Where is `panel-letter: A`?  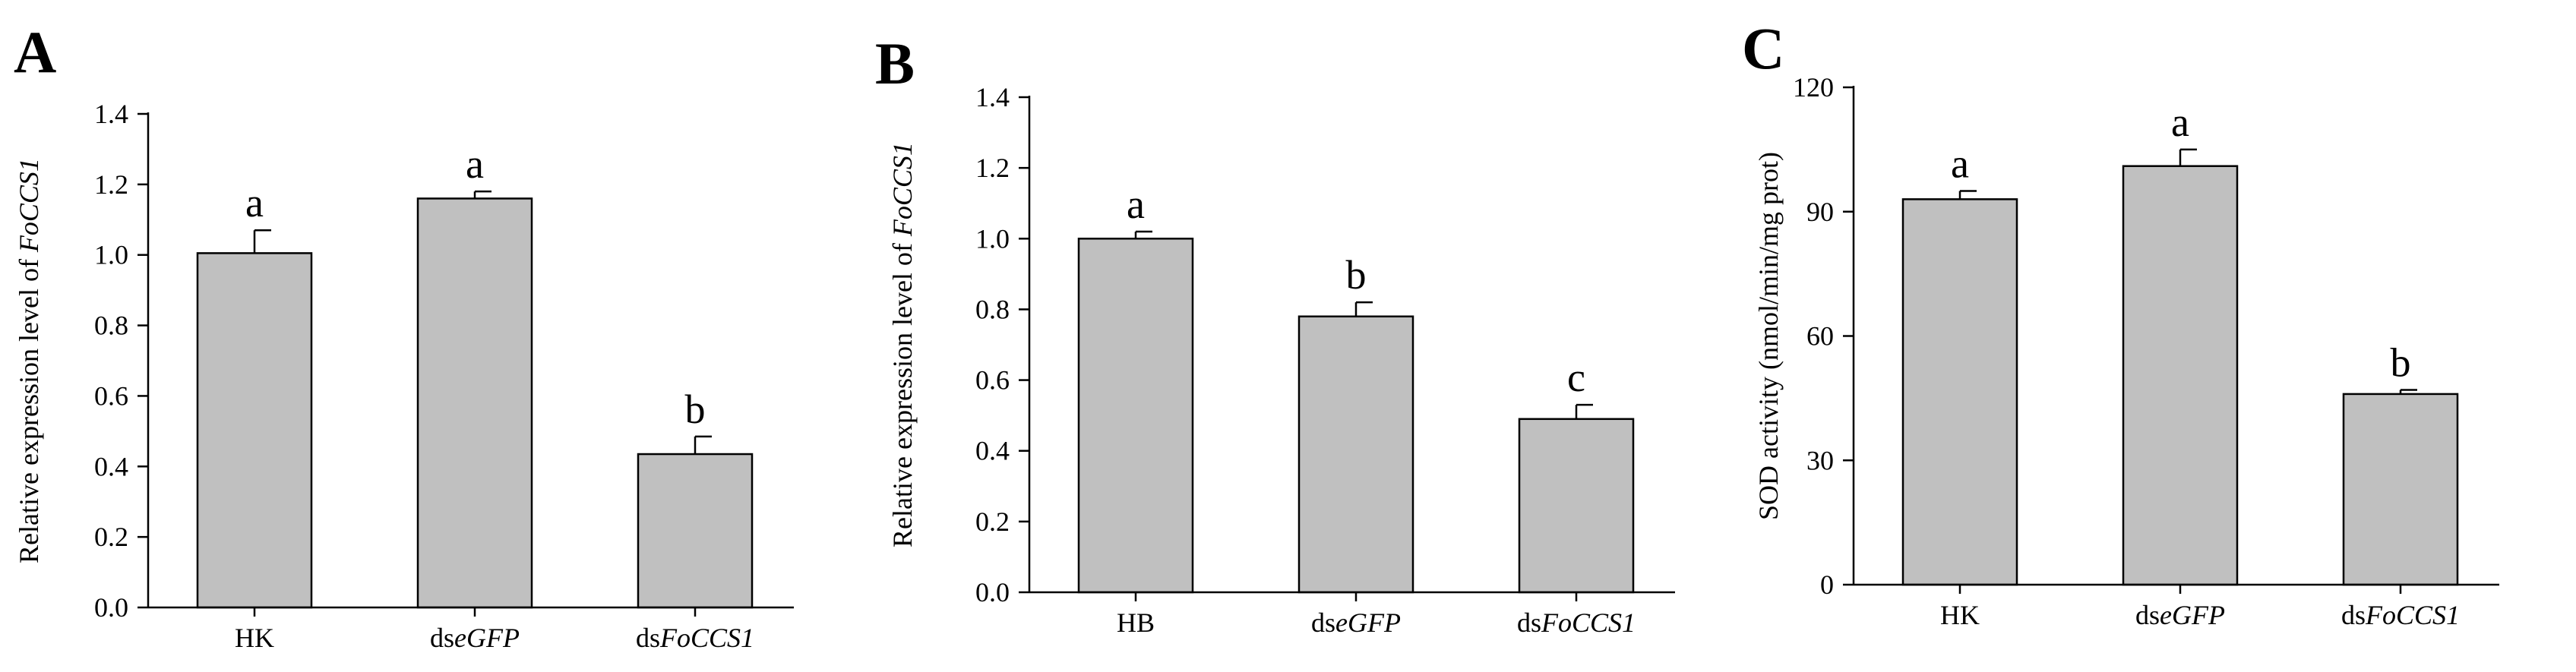 panel-letter: A is located at coordinates (35, 52).